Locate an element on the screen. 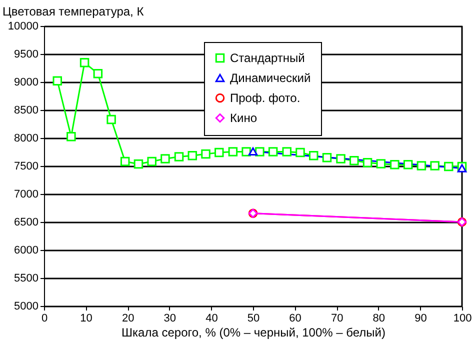  x-axis-title: Шкала серого, % (0% – черный, 100% – белый) is located at coordinates (254, 333).